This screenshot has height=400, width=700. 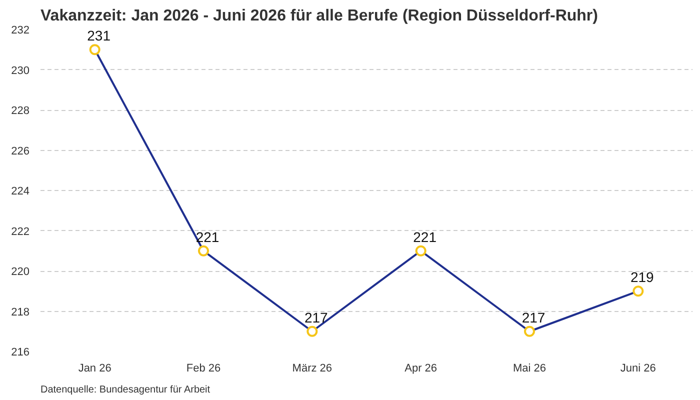 What do you see at coordinates (20, 352) in the screenshot?
I see `y-tick-label: 216` at bounding box center [20, 352].